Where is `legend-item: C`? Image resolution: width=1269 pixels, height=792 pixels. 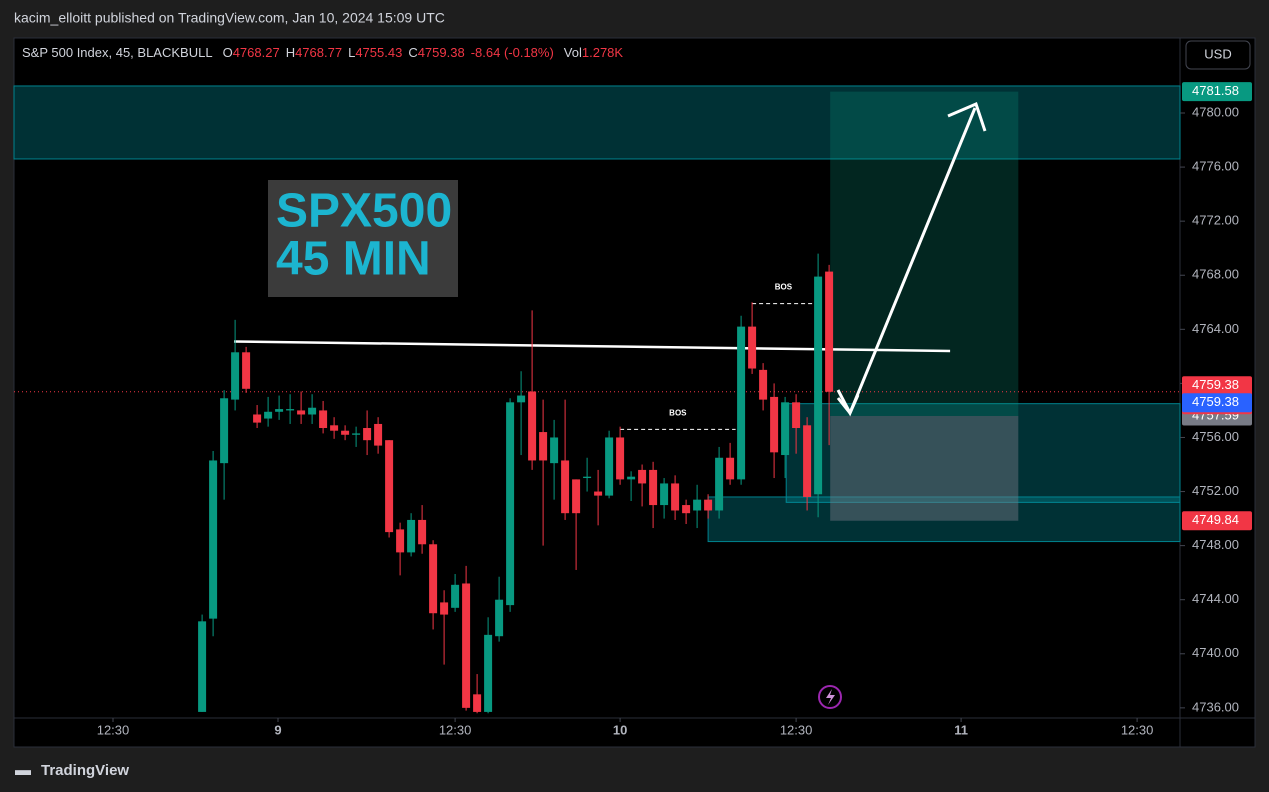 legend-item: C is located at coordinates (412, 52).